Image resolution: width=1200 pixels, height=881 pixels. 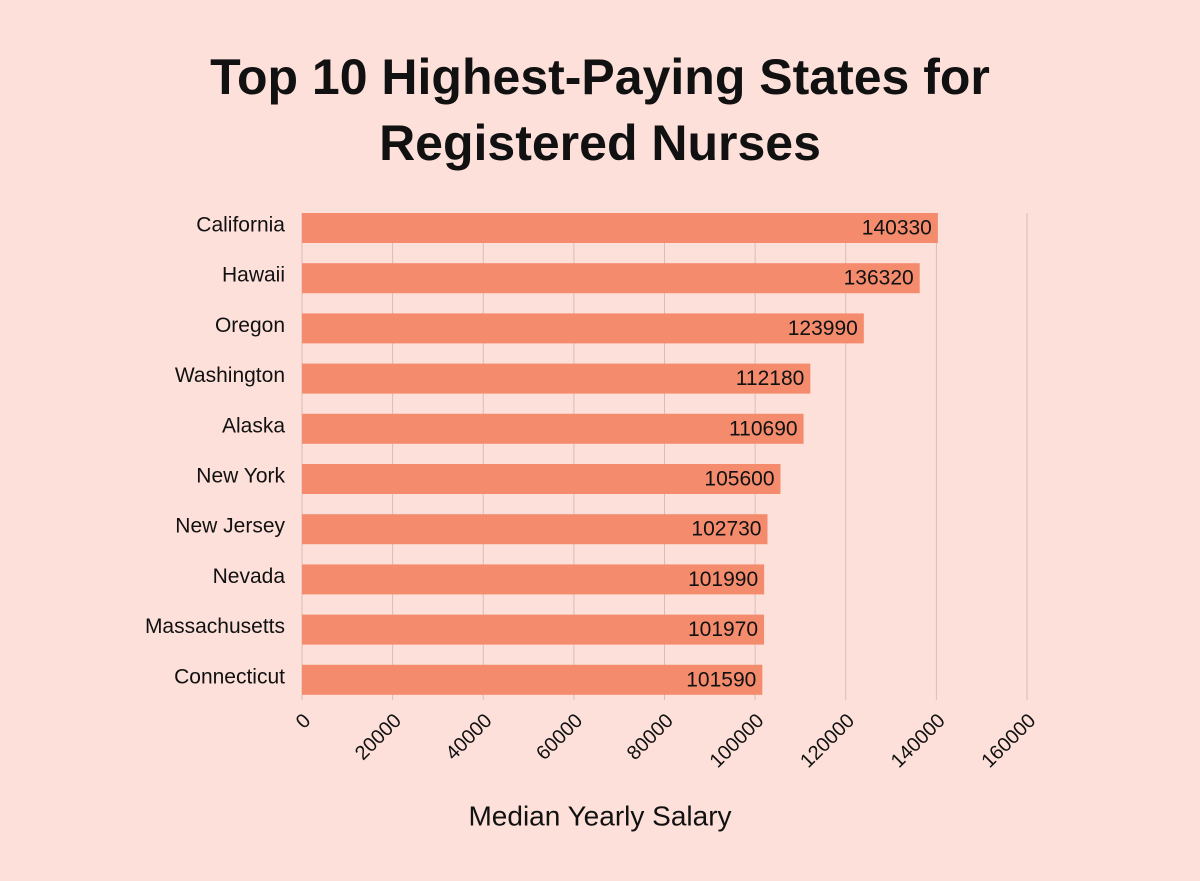 What do you see at coordinates (650, 737) in the screenshot?
I see `x-tick-label: 80000` at bounding box center [650, 737].